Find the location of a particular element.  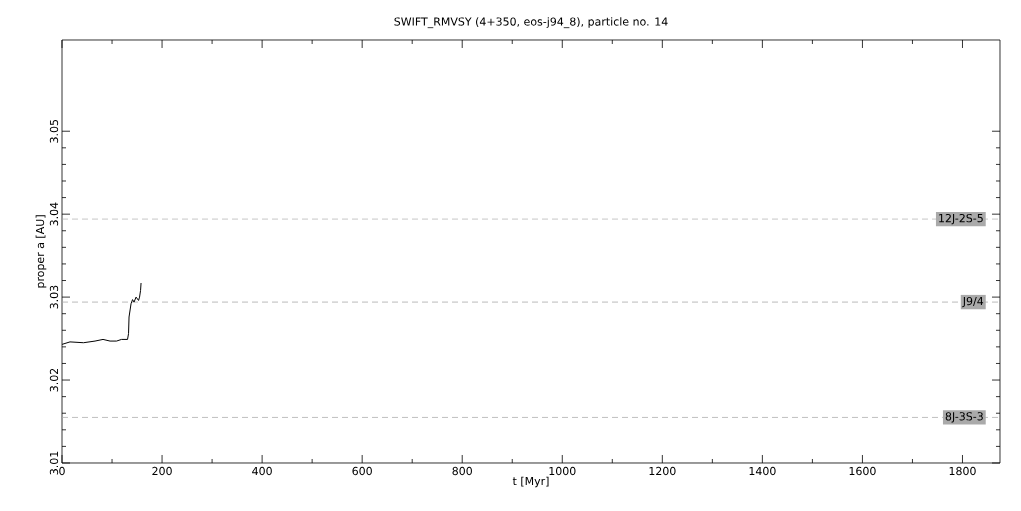

chart-title: SWIFT_RMVSY (4+350, eos-j94_8), particle no. 14 is located at coordinates (531, 23).